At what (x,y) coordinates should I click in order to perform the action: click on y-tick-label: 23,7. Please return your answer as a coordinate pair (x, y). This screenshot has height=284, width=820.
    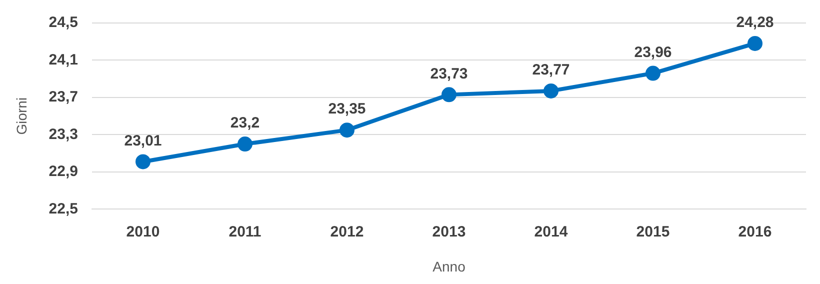
    Looking at the image, I should click on (63, 97).